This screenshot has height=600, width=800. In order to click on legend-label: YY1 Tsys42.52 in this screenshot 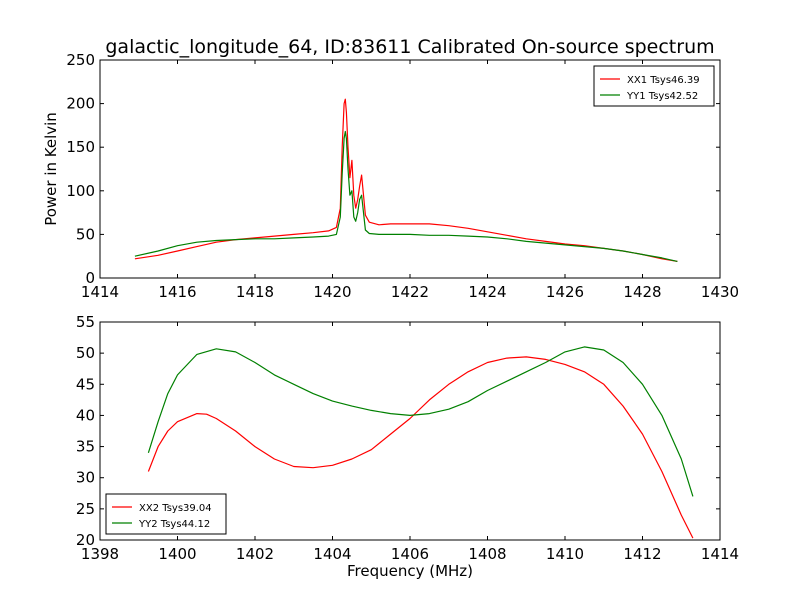, I will do `click(662, 96)`.